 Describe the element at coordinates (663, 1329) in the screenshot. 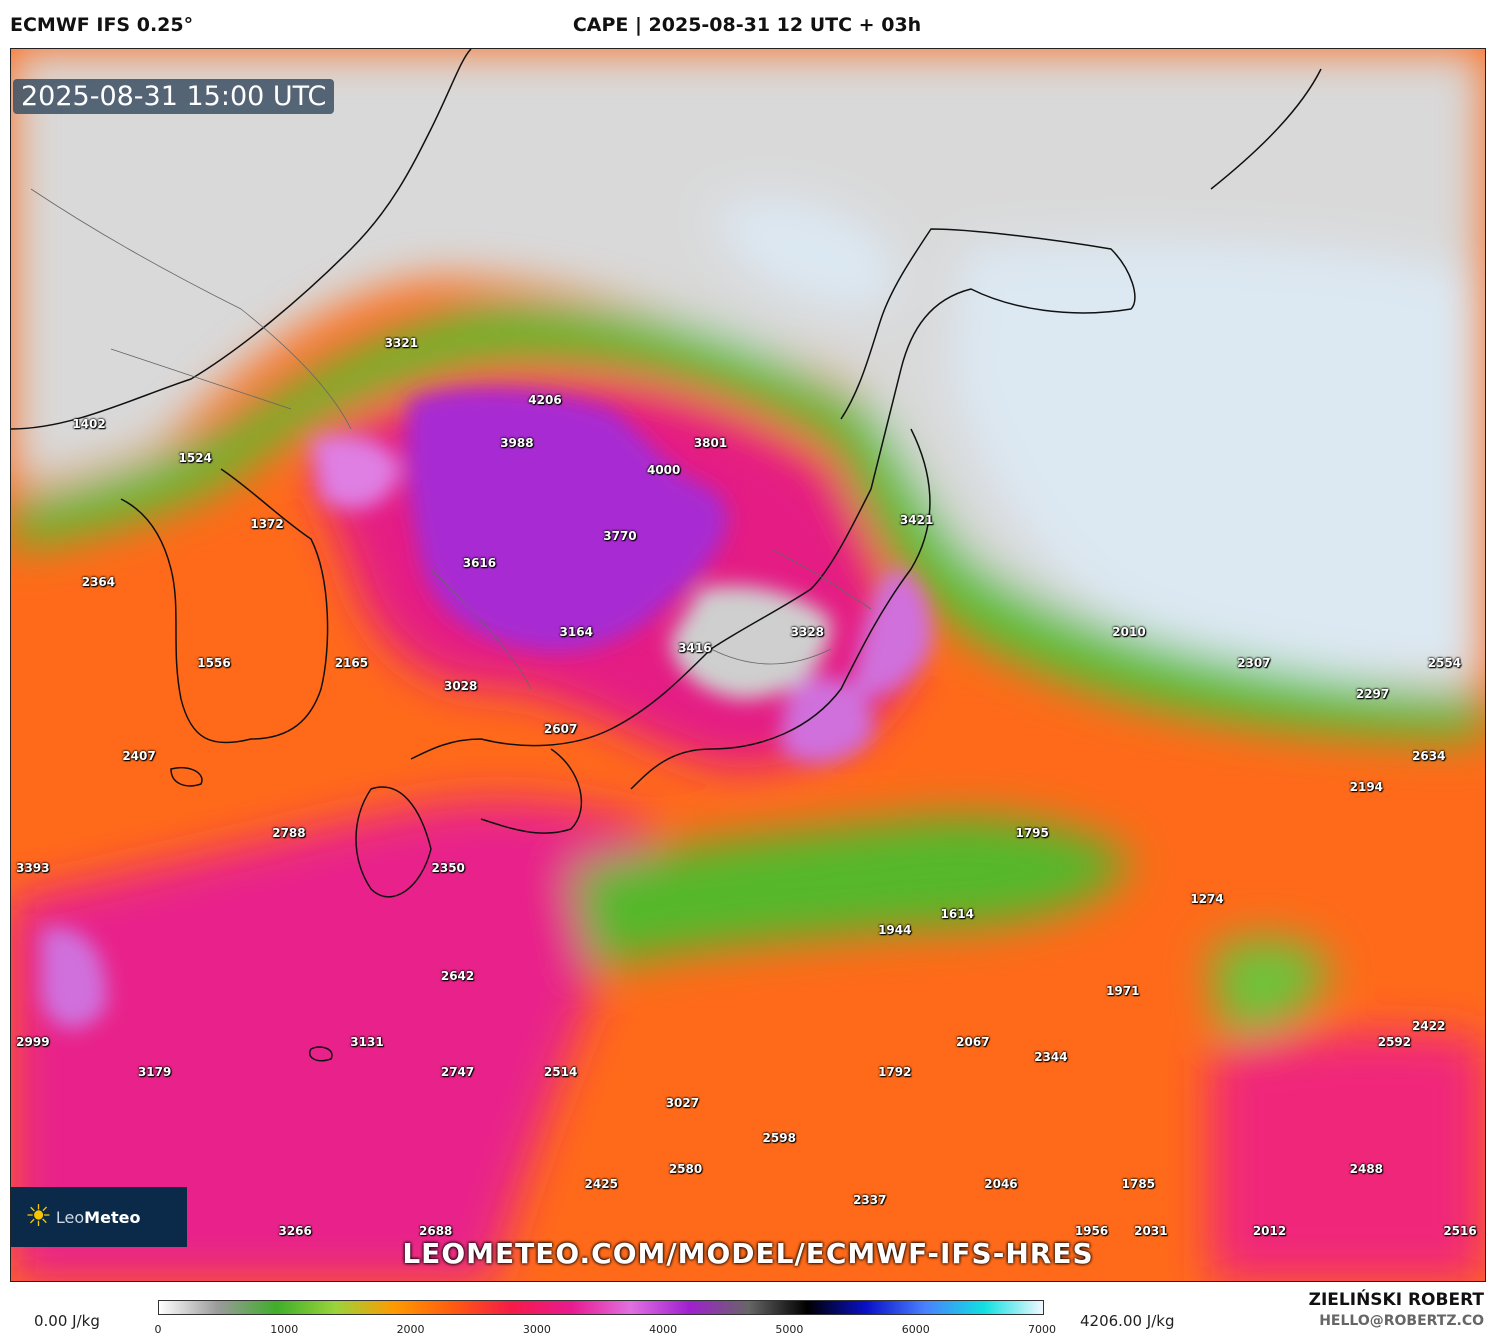

I see `colorbar-tick-label: 4000` at that location.